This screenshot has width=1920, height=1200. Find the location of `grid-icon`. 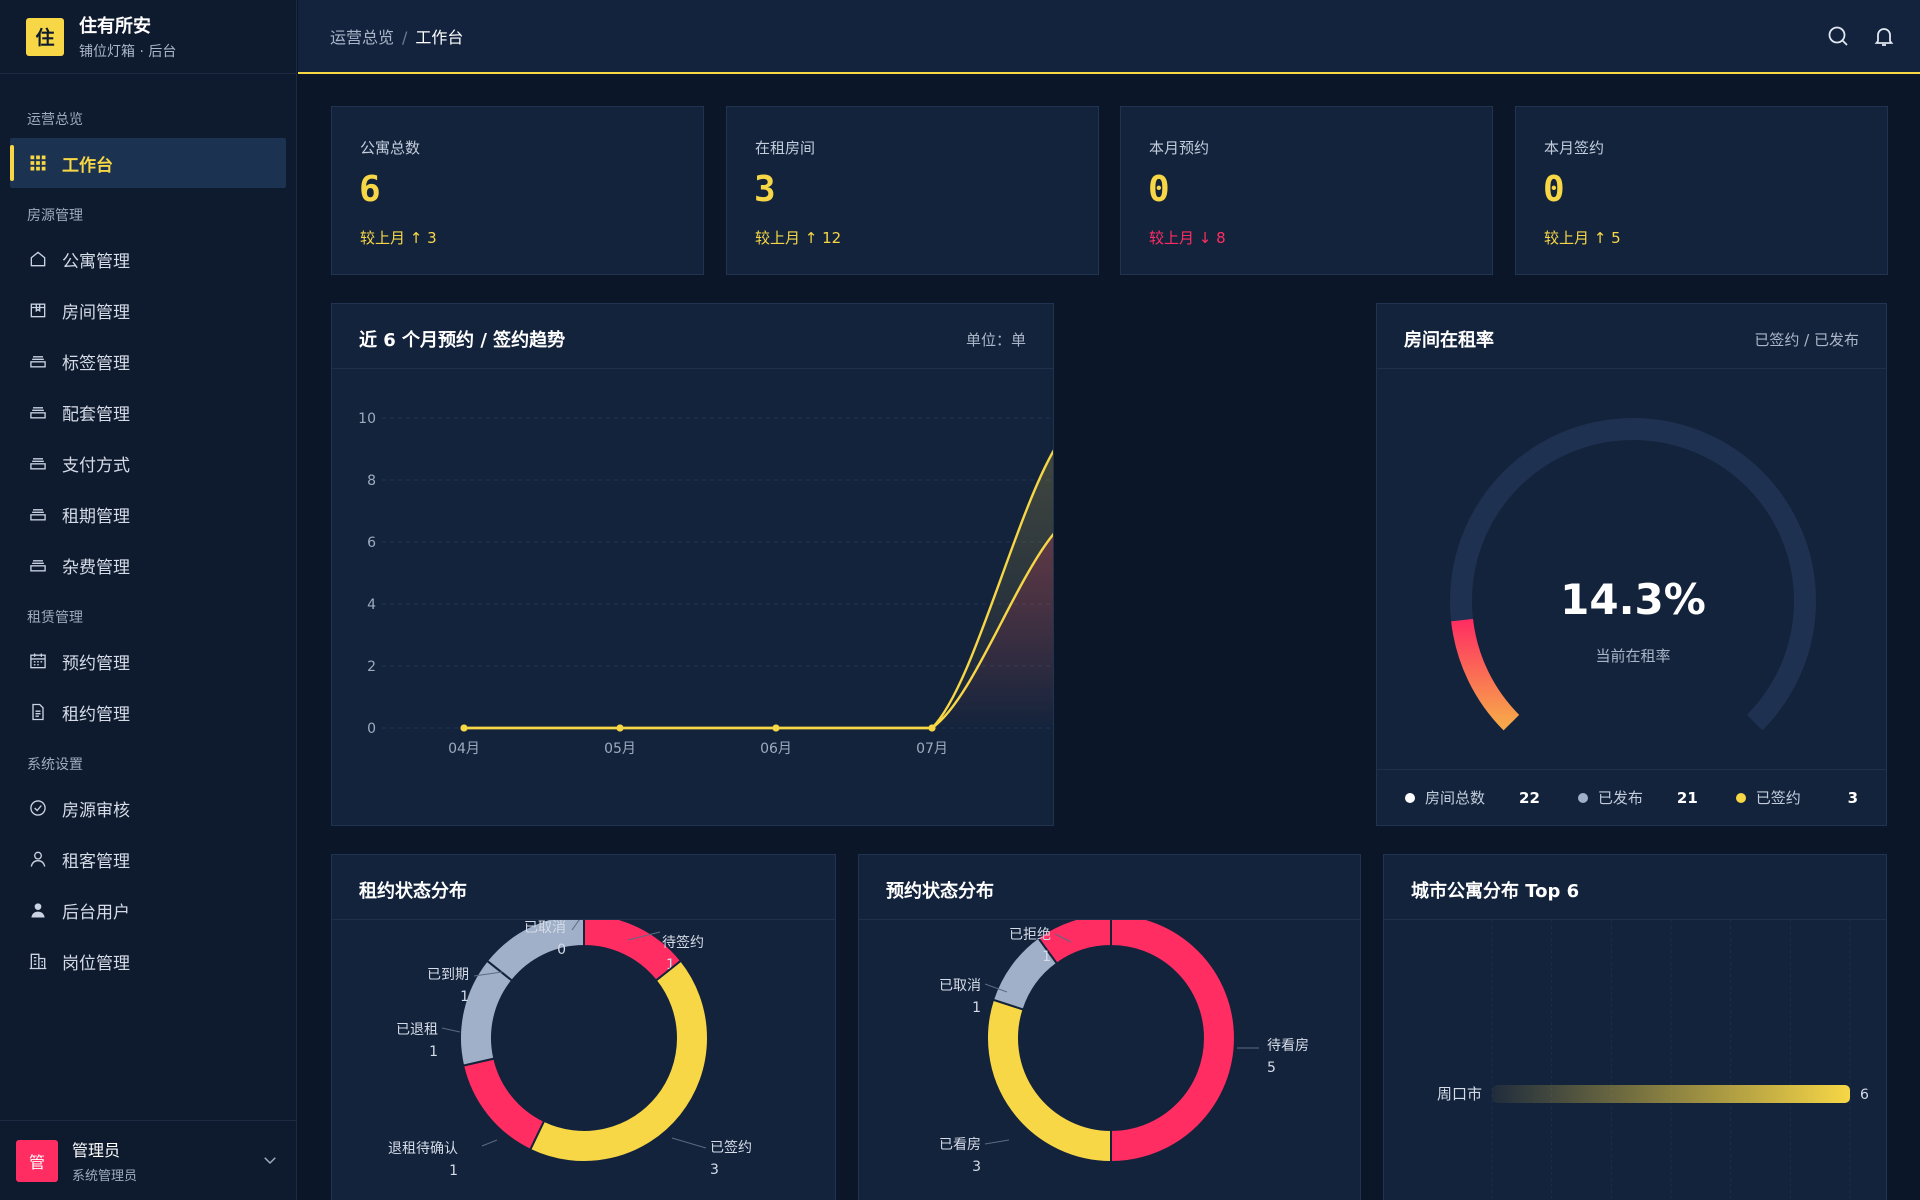

grid-icon is located at coordinates (38, 163).